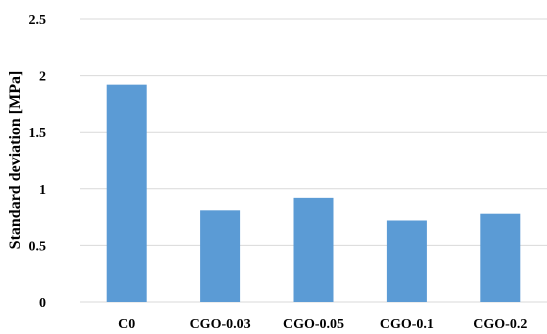 Image resolution: width=547 pixels, height=334 pixels. Describe the element at coordinates (42, 303) in the screenshot. I see `y-tick-label: 0` at that location.